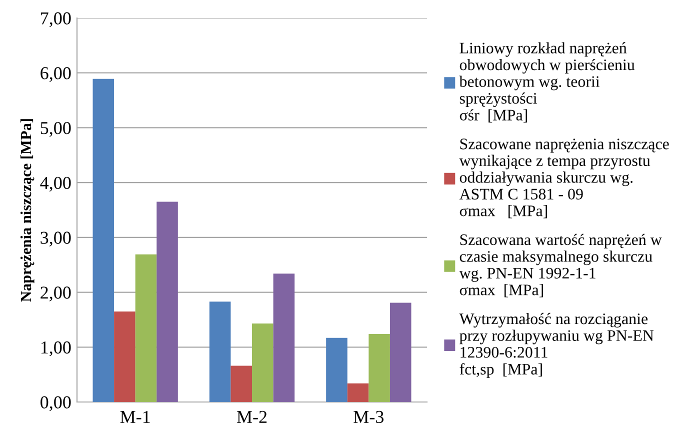 The height and width of the screenshot is (432, 673). Describe the element at coordinates (55, 74) in the screenshot. I see `y-tick-label: 6,00` at that location.